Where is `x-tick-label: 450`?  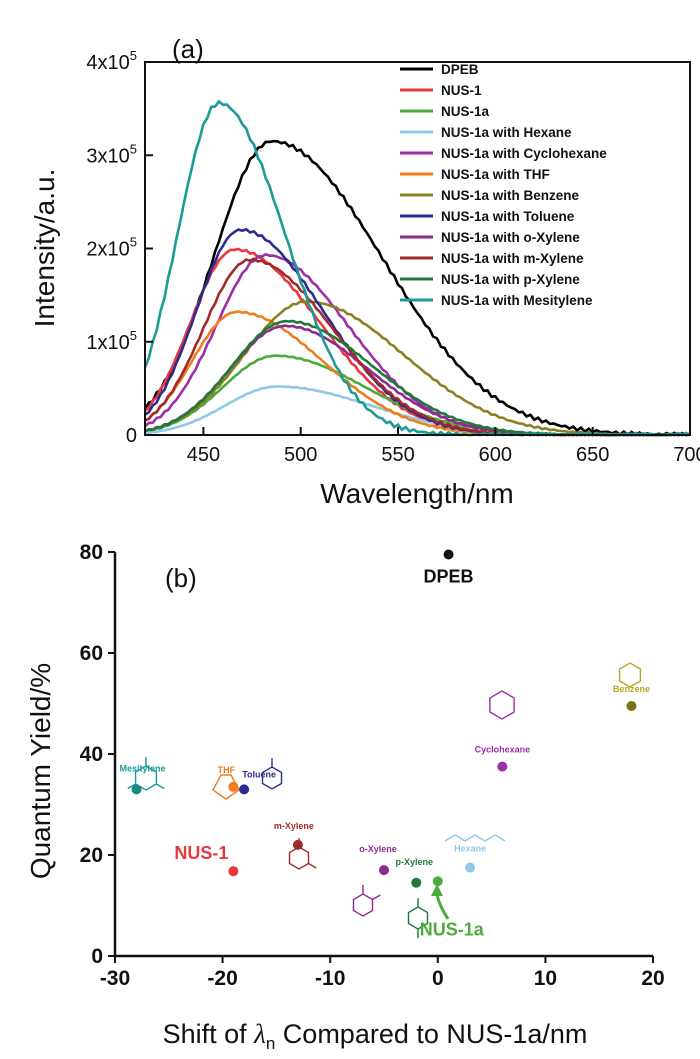
x-tick-label: 450 is located at coordinates (203, 455).